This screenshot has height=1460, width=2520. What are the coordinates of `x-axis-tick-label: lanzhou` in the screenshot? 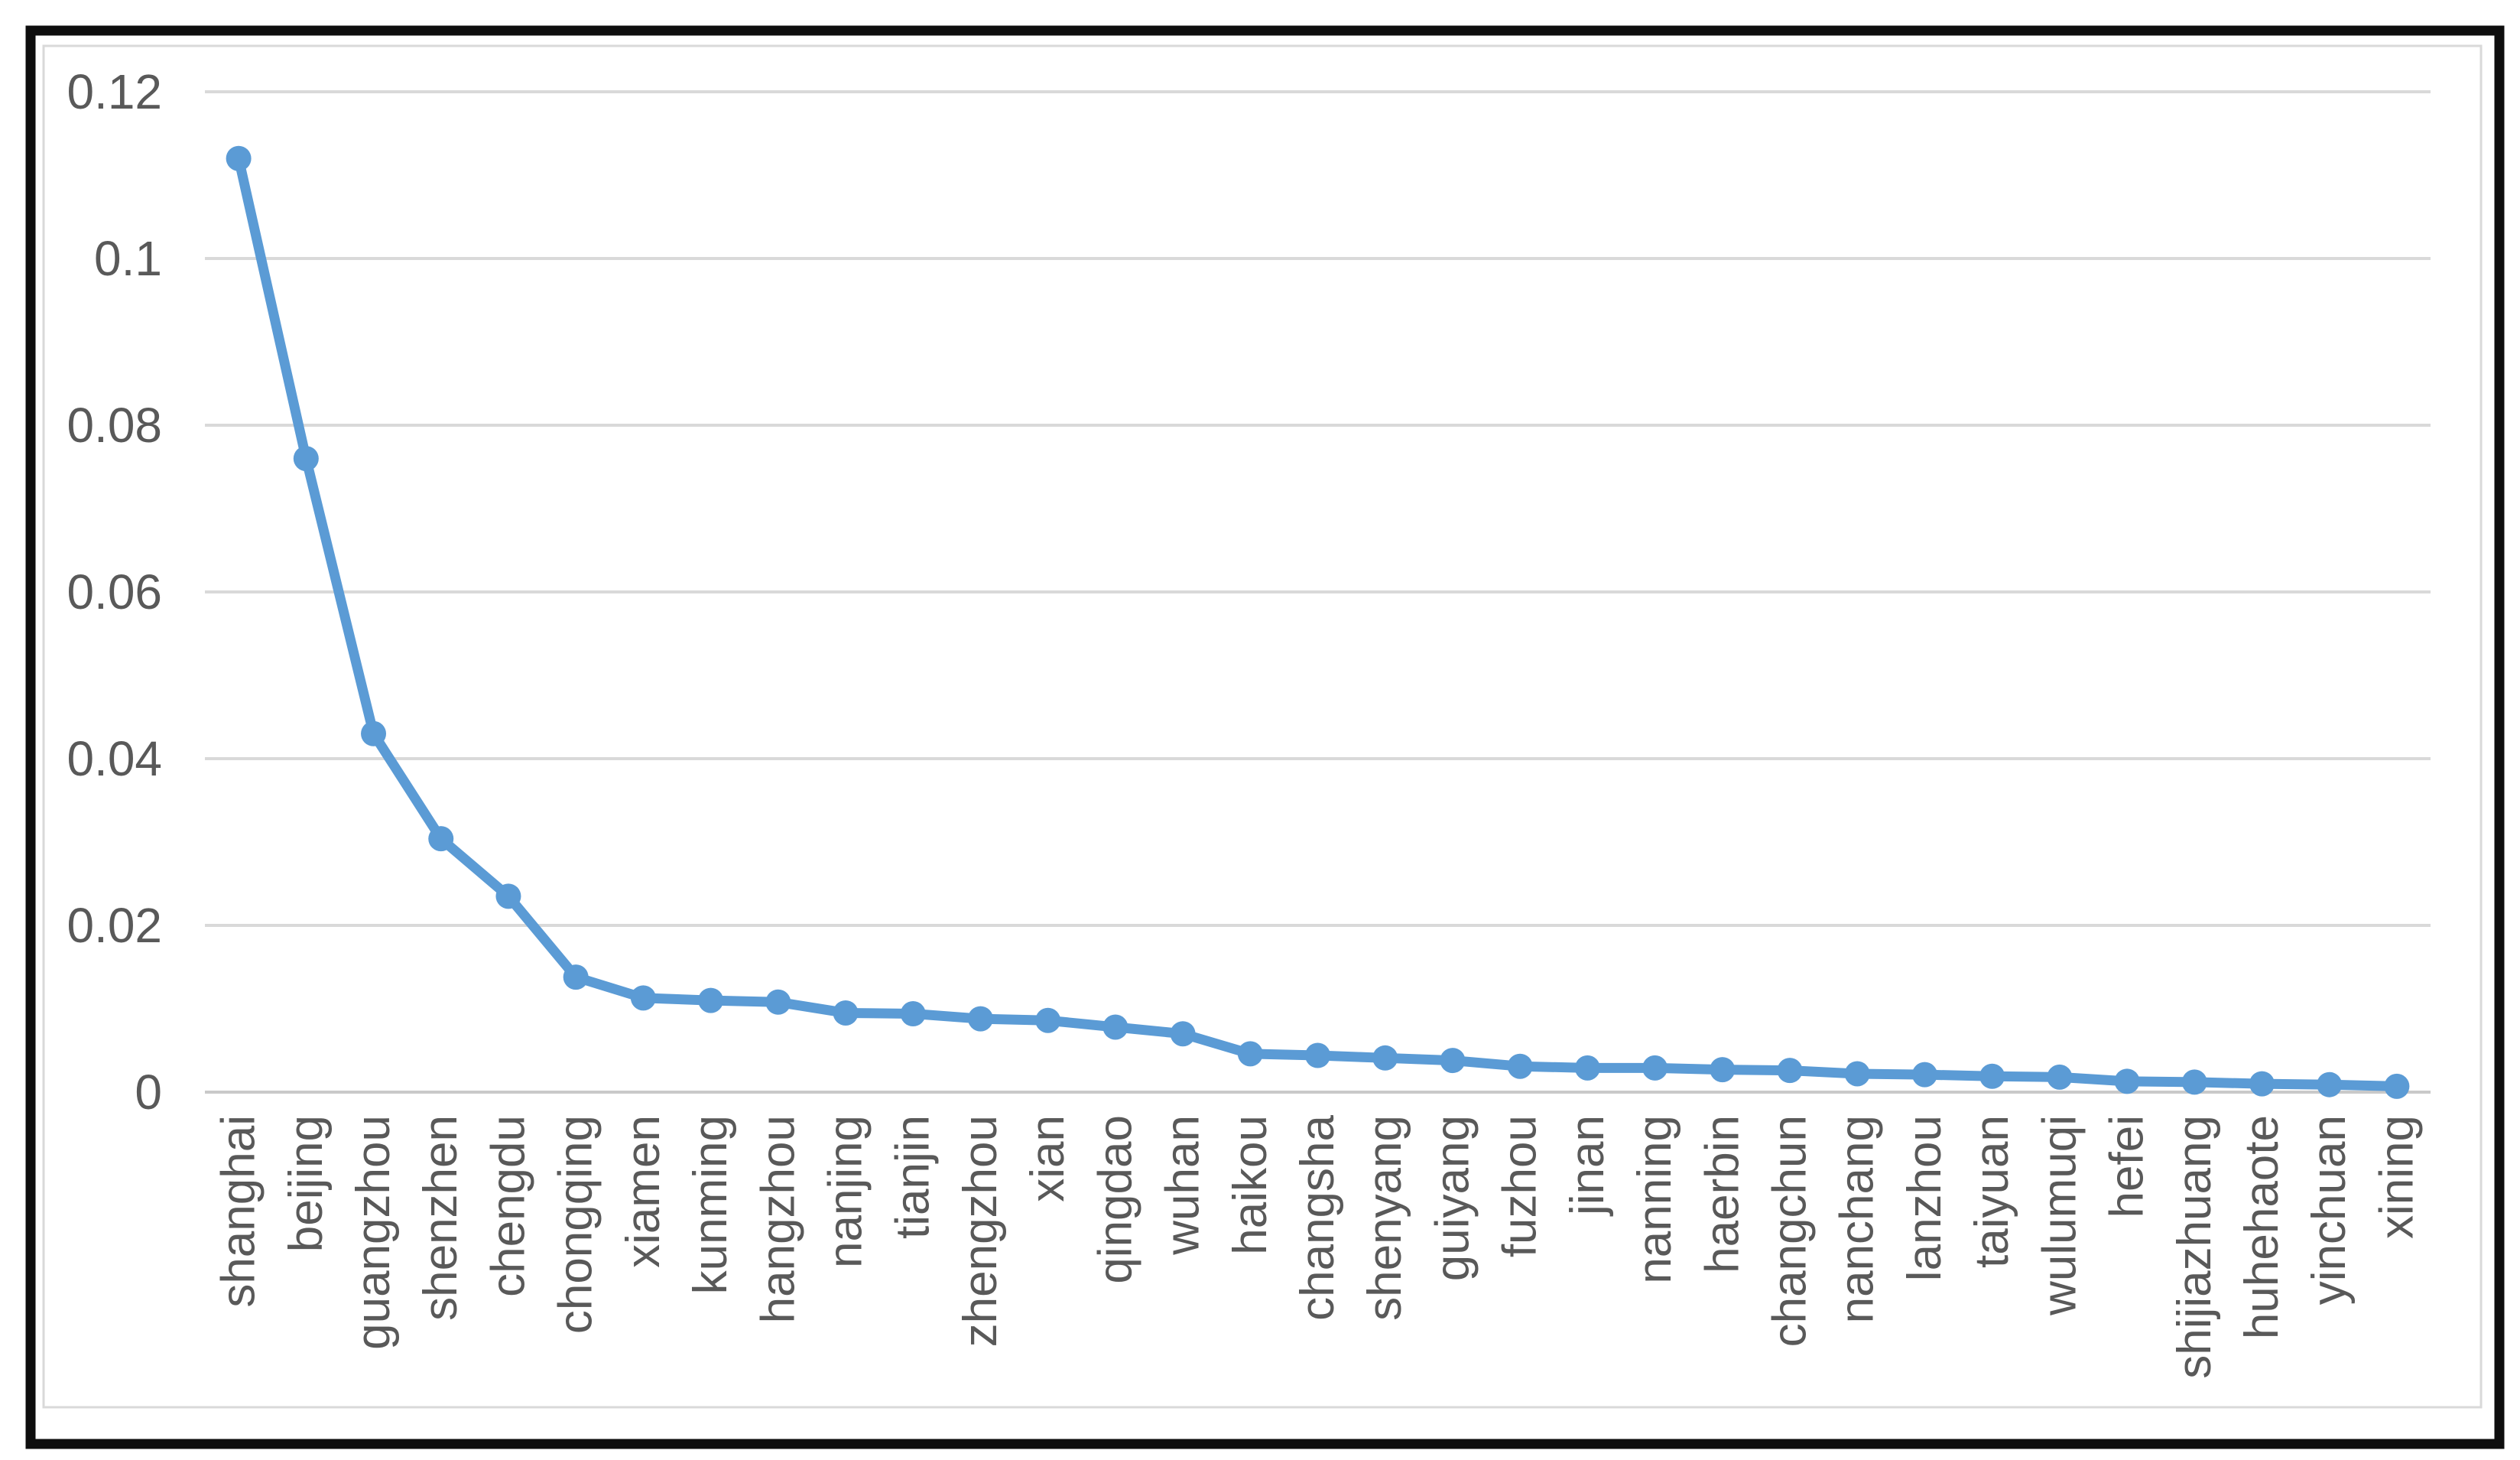 It's located at (1924, 1198).